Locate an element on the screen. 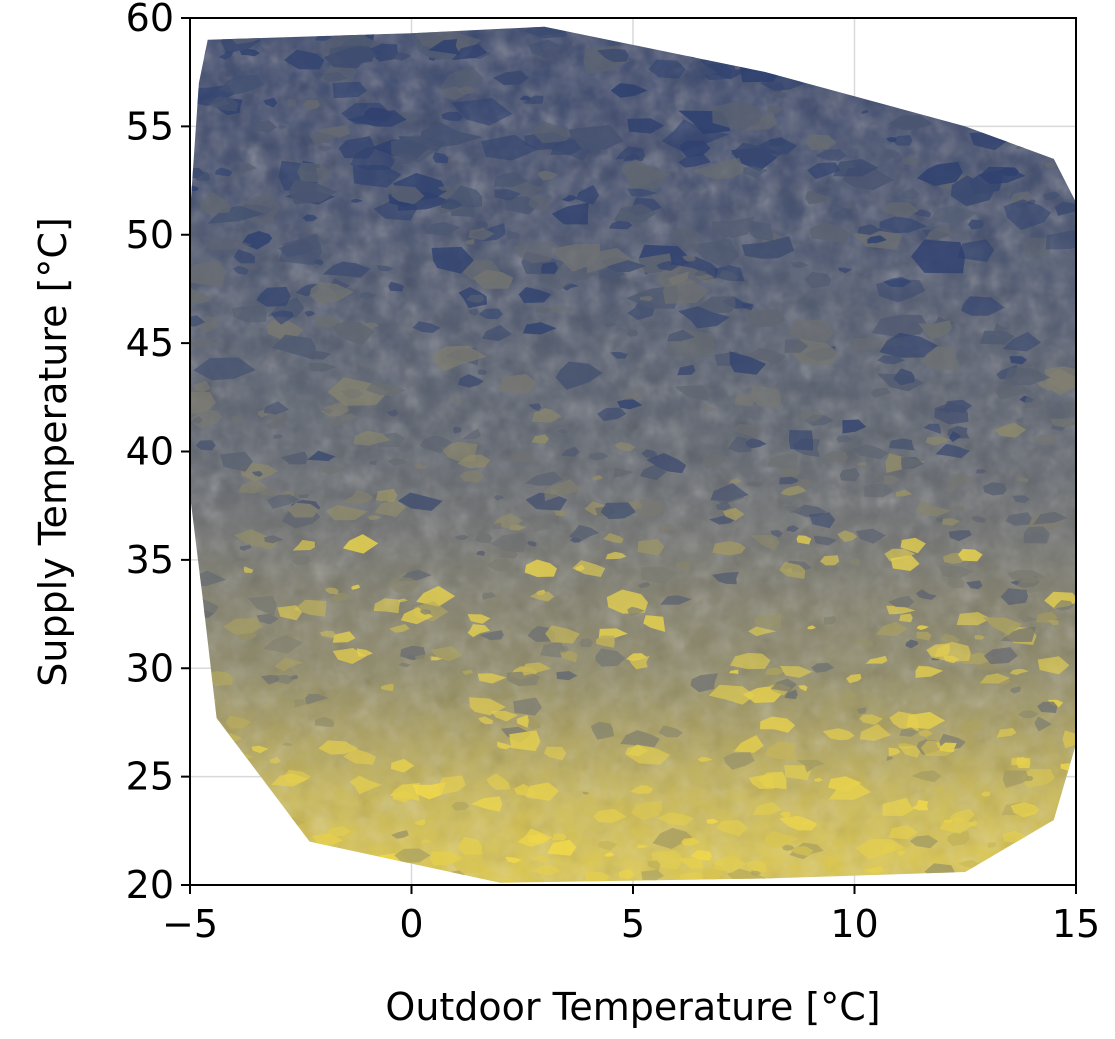 The width and height of the screenshot is (1115, 1039). x-axis-ticks: −5 0 5 10 15 is located at coordinates (631, 915).